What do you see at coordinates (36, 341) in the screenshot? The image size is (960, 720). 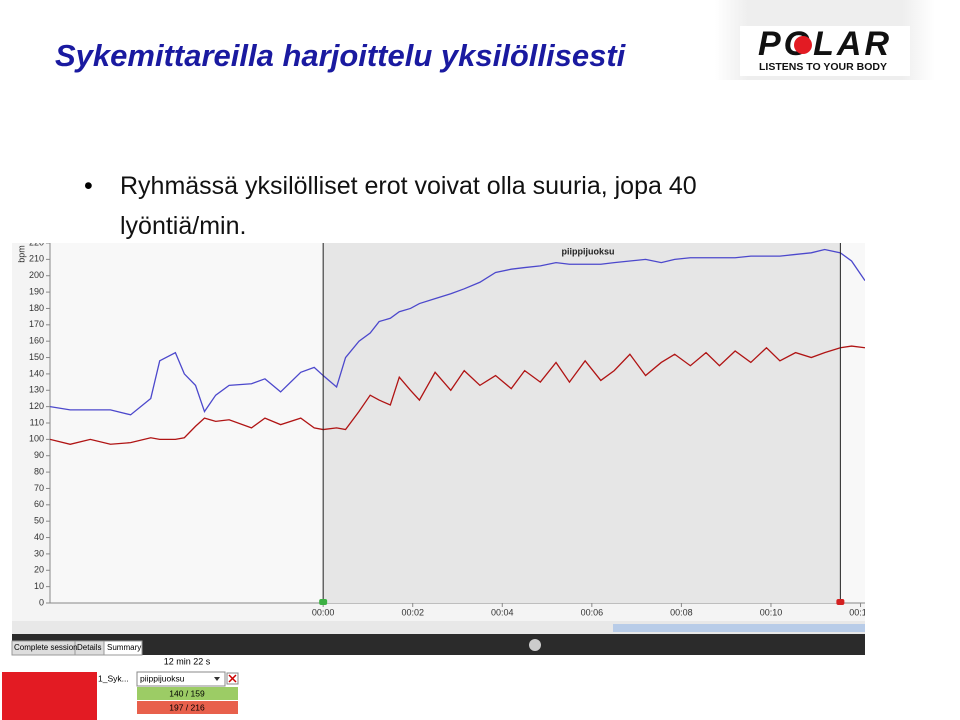 I see `y-tick-label: 160` at bounding box center [36, 341].